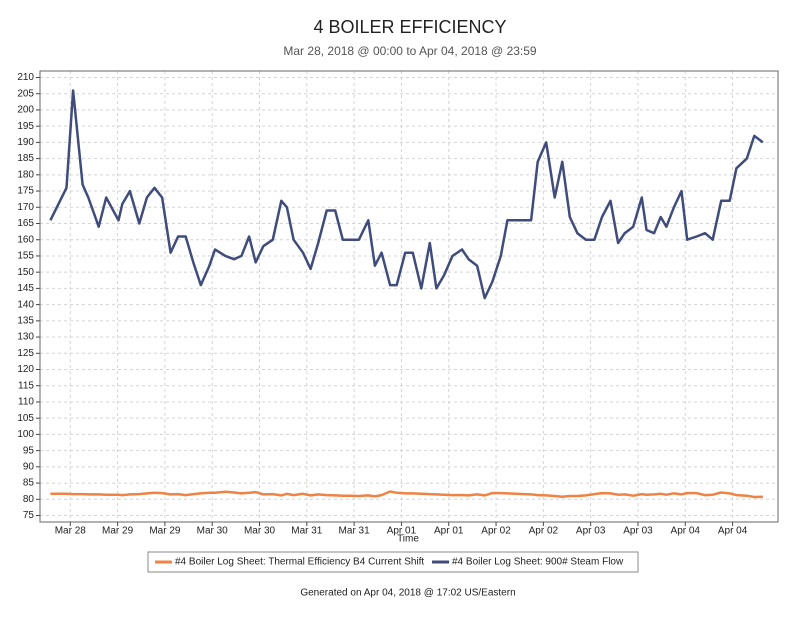 Image resolution: width=800 pixels, height=623 pixels. Describe the element at coordinates (25, 207) in the screenshot. I see `y-tick-label: 170` at that location.